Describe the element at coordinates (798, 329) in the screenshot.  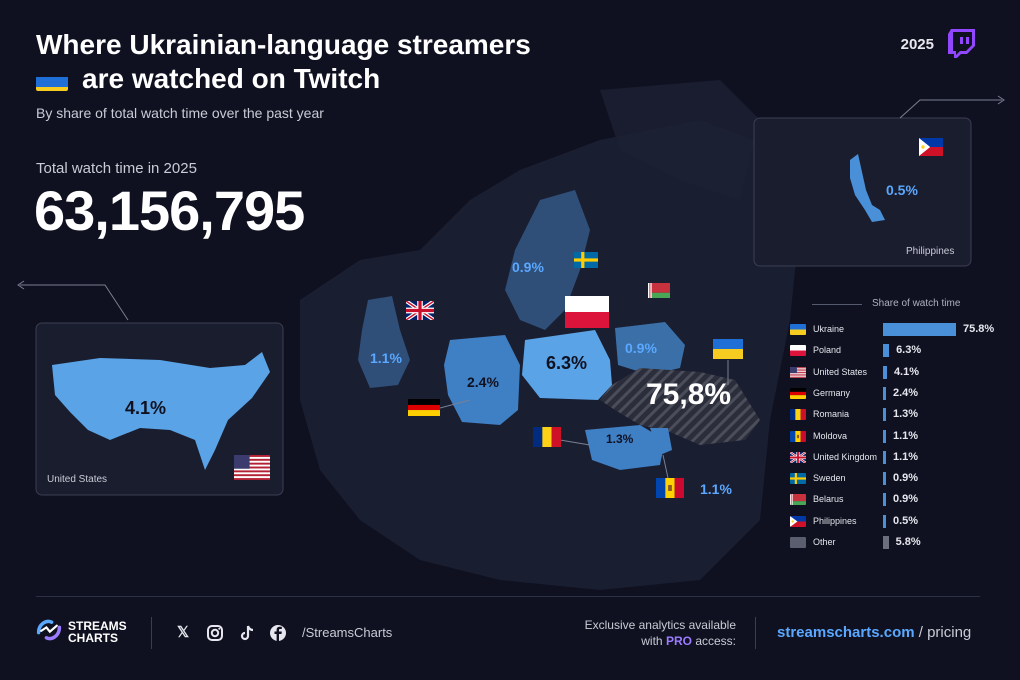
I see `flag-ua-icon` at that location.